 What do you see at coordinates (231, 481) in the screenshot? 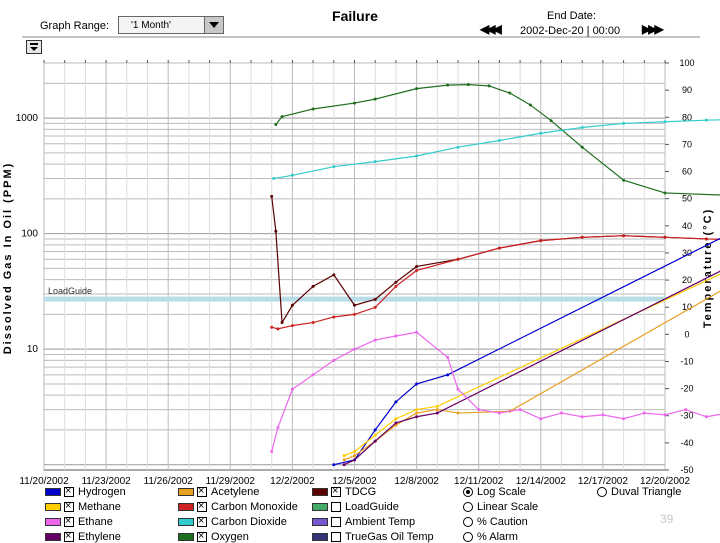
I see `x-tick-label: 11/29/2002` at bounding box center [231, 481].